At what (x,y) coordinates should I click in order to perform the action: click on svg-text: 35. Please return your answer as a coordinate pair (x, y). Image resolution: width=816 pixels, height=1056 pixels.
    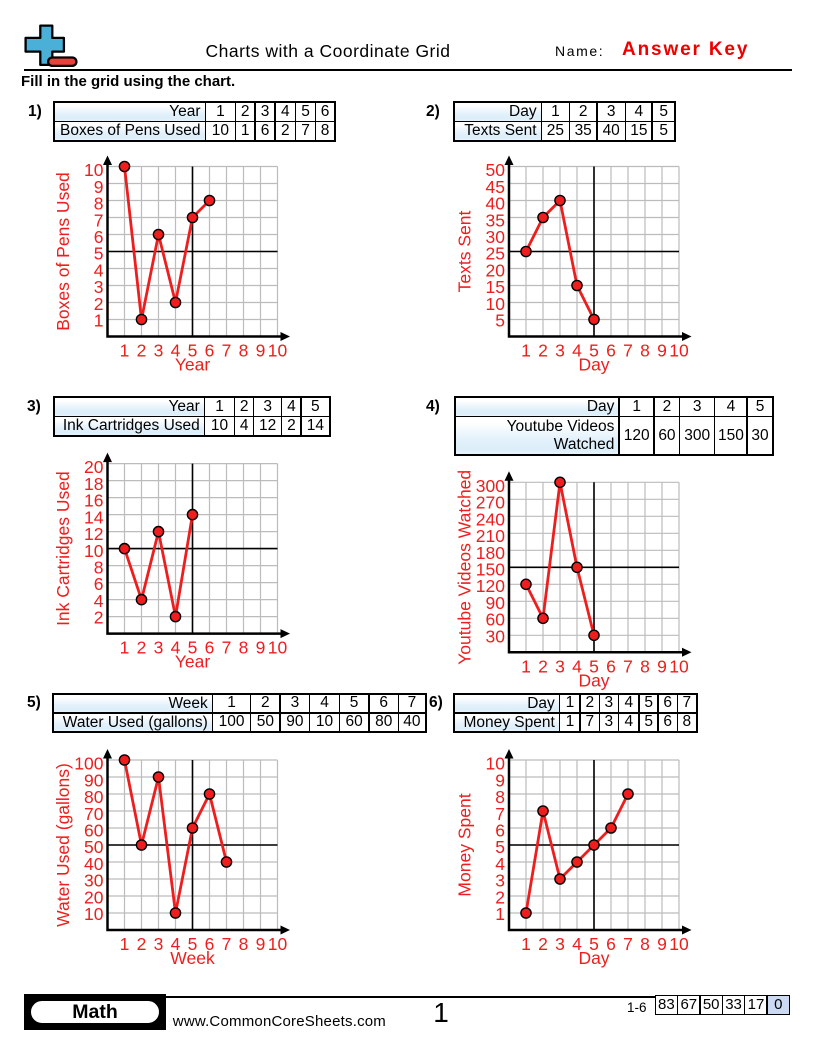
    Looking at the image, I should click on (495, 220).